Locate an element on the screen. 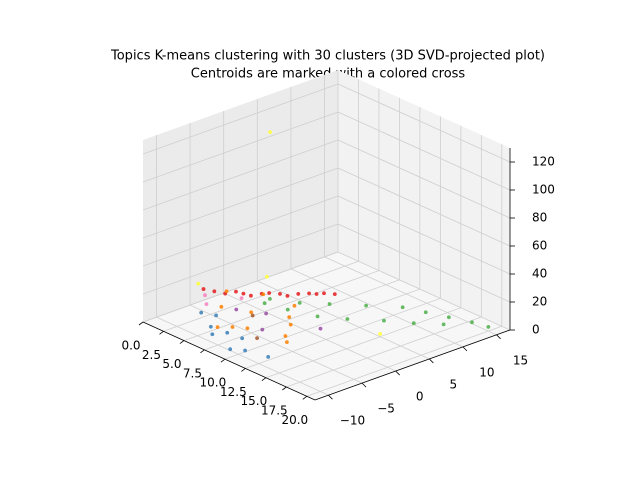 The width and height of the screenshot is (640, 480). x-tick-label: 12.5 is located at coordinates (233, 392).